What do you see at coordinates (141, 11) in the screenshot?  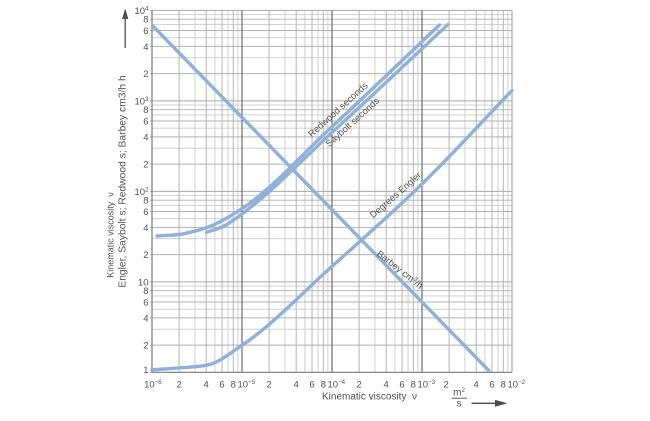 I see `svg-text: 10⁴` at bounding box center [141, 11].